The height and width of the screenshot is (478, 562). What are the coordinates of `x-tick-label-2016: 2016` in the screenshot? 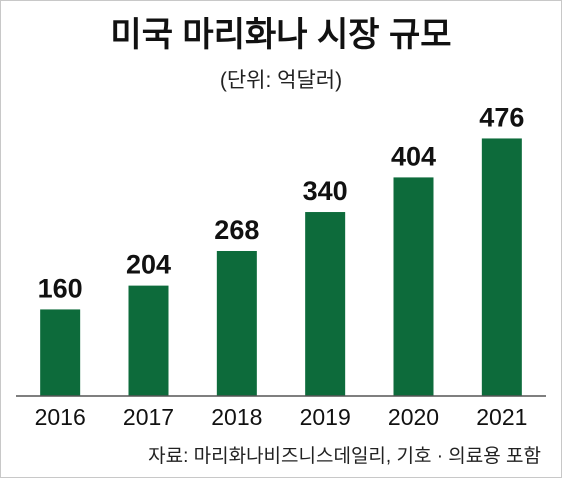 It's located at (60, 417).